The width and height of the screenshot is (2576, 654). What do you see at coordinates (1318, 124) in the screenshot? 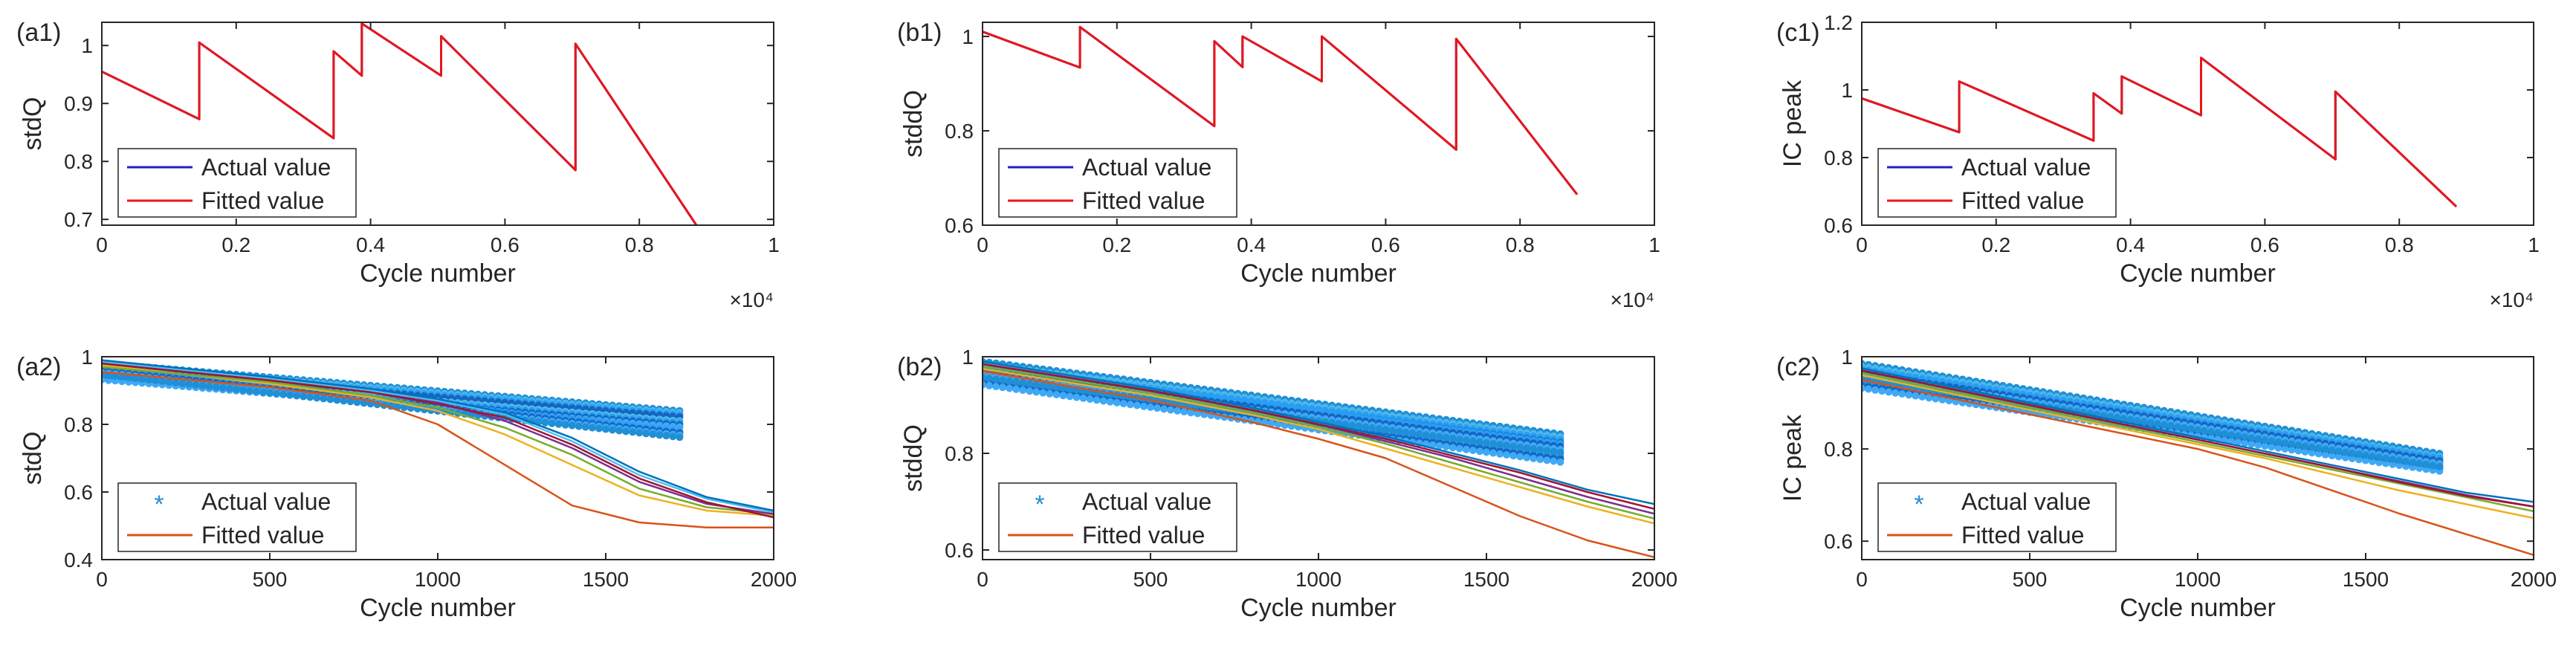
I see `axes-box` at bounding box center [1318, 124].